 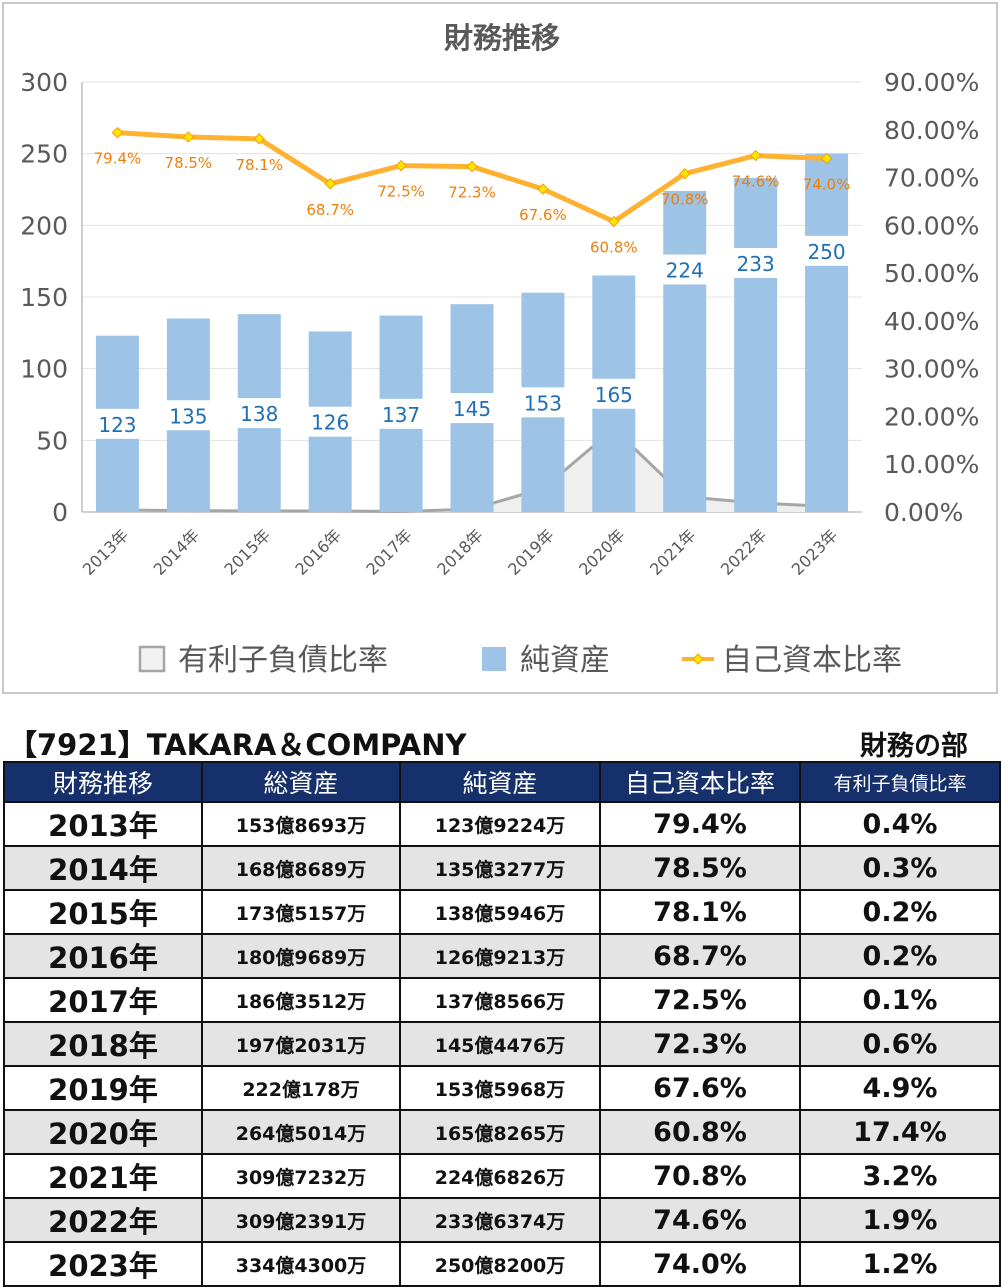 What do you see at coordinates (900, 868) in the screenshot?
I see `cell-debt-ratio: 0.3%` at bounding box center [900, 868].